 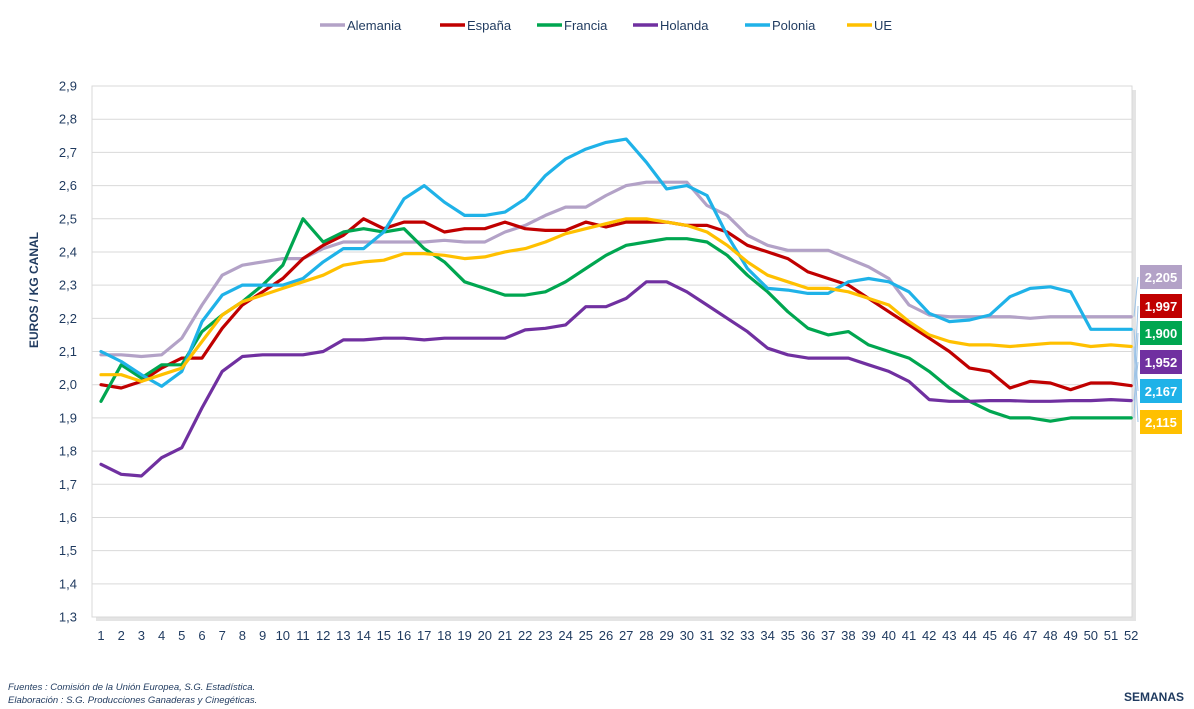 What do you see at coordinates (794, 25) in the screenshot?
I see `legend-entry: Polonia` at bounding box center [794, 25].